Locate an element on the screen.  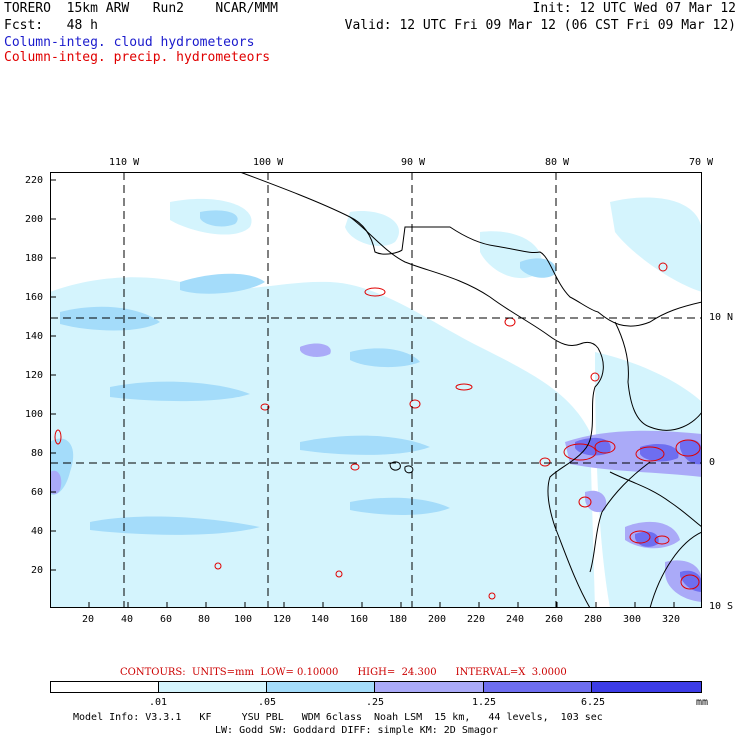
y-tick-label: 60 is located at coordinates (37, 492).